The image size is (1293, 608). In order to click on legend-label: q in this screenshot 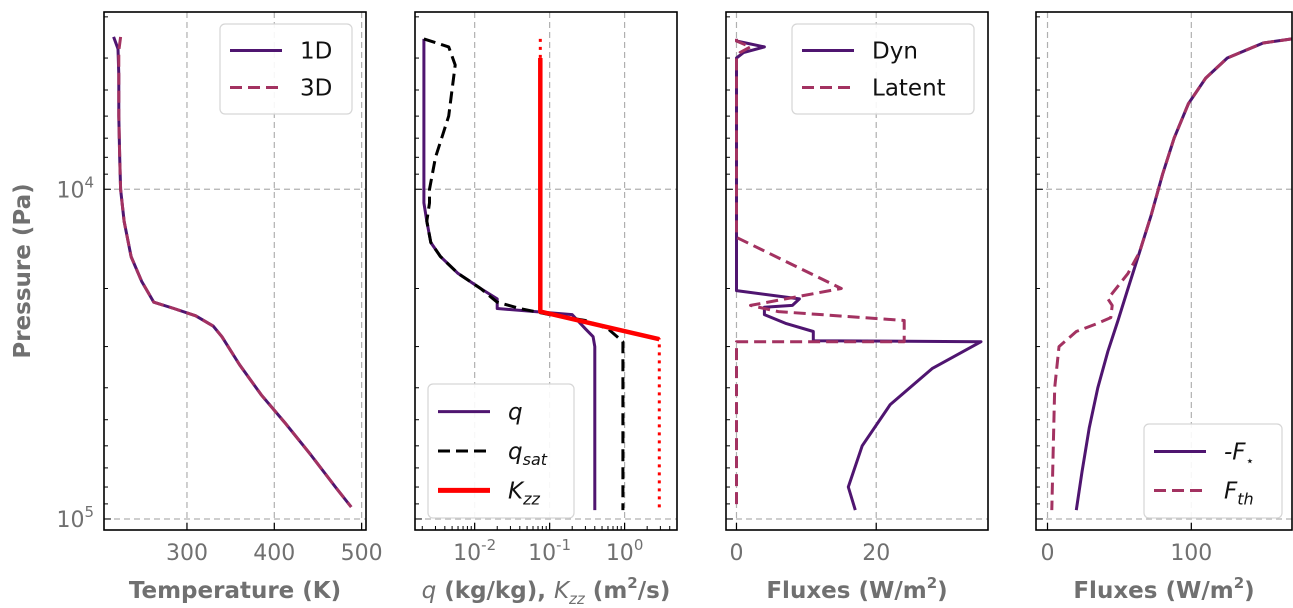, I will do `click(515, 413)`.